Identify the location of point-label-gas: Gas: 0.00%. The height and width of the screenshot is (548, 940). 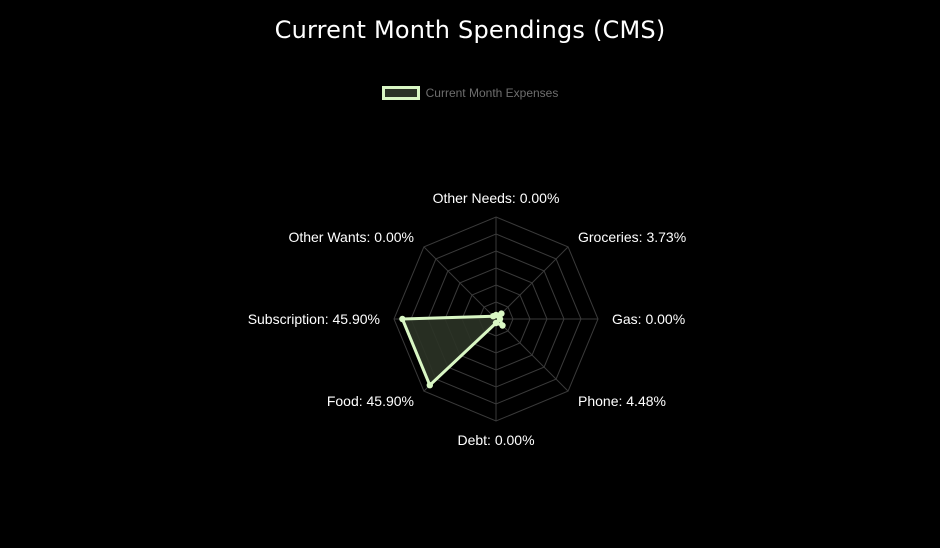
(648, 319).